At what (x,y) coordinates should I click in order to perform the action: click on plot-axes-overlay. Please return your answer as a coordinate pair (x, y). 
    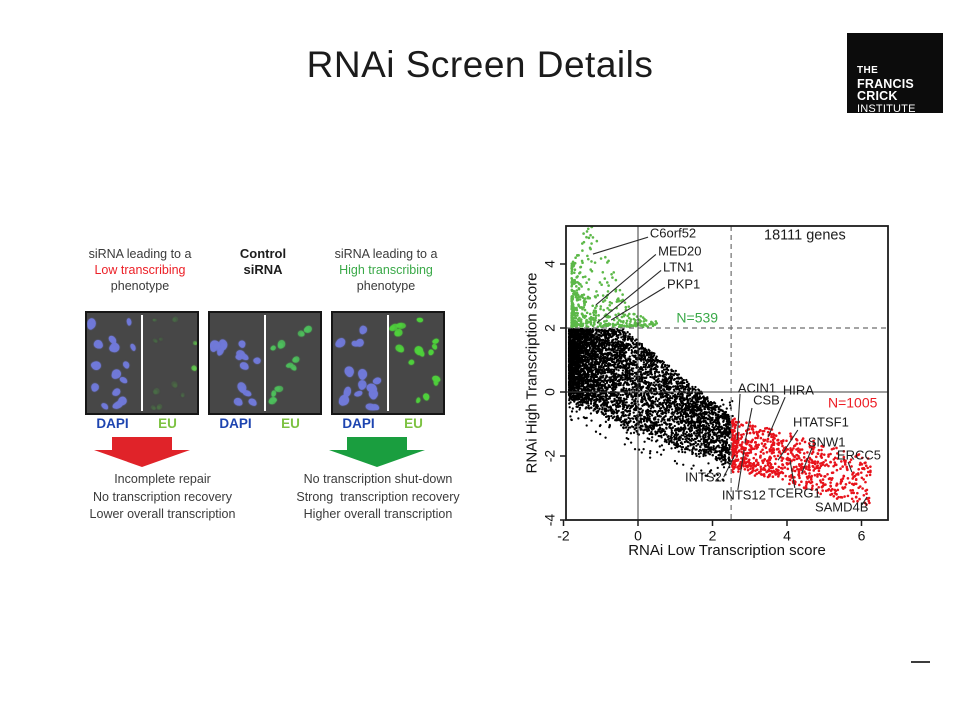
    Looking at the image, I should click on (724, 375).